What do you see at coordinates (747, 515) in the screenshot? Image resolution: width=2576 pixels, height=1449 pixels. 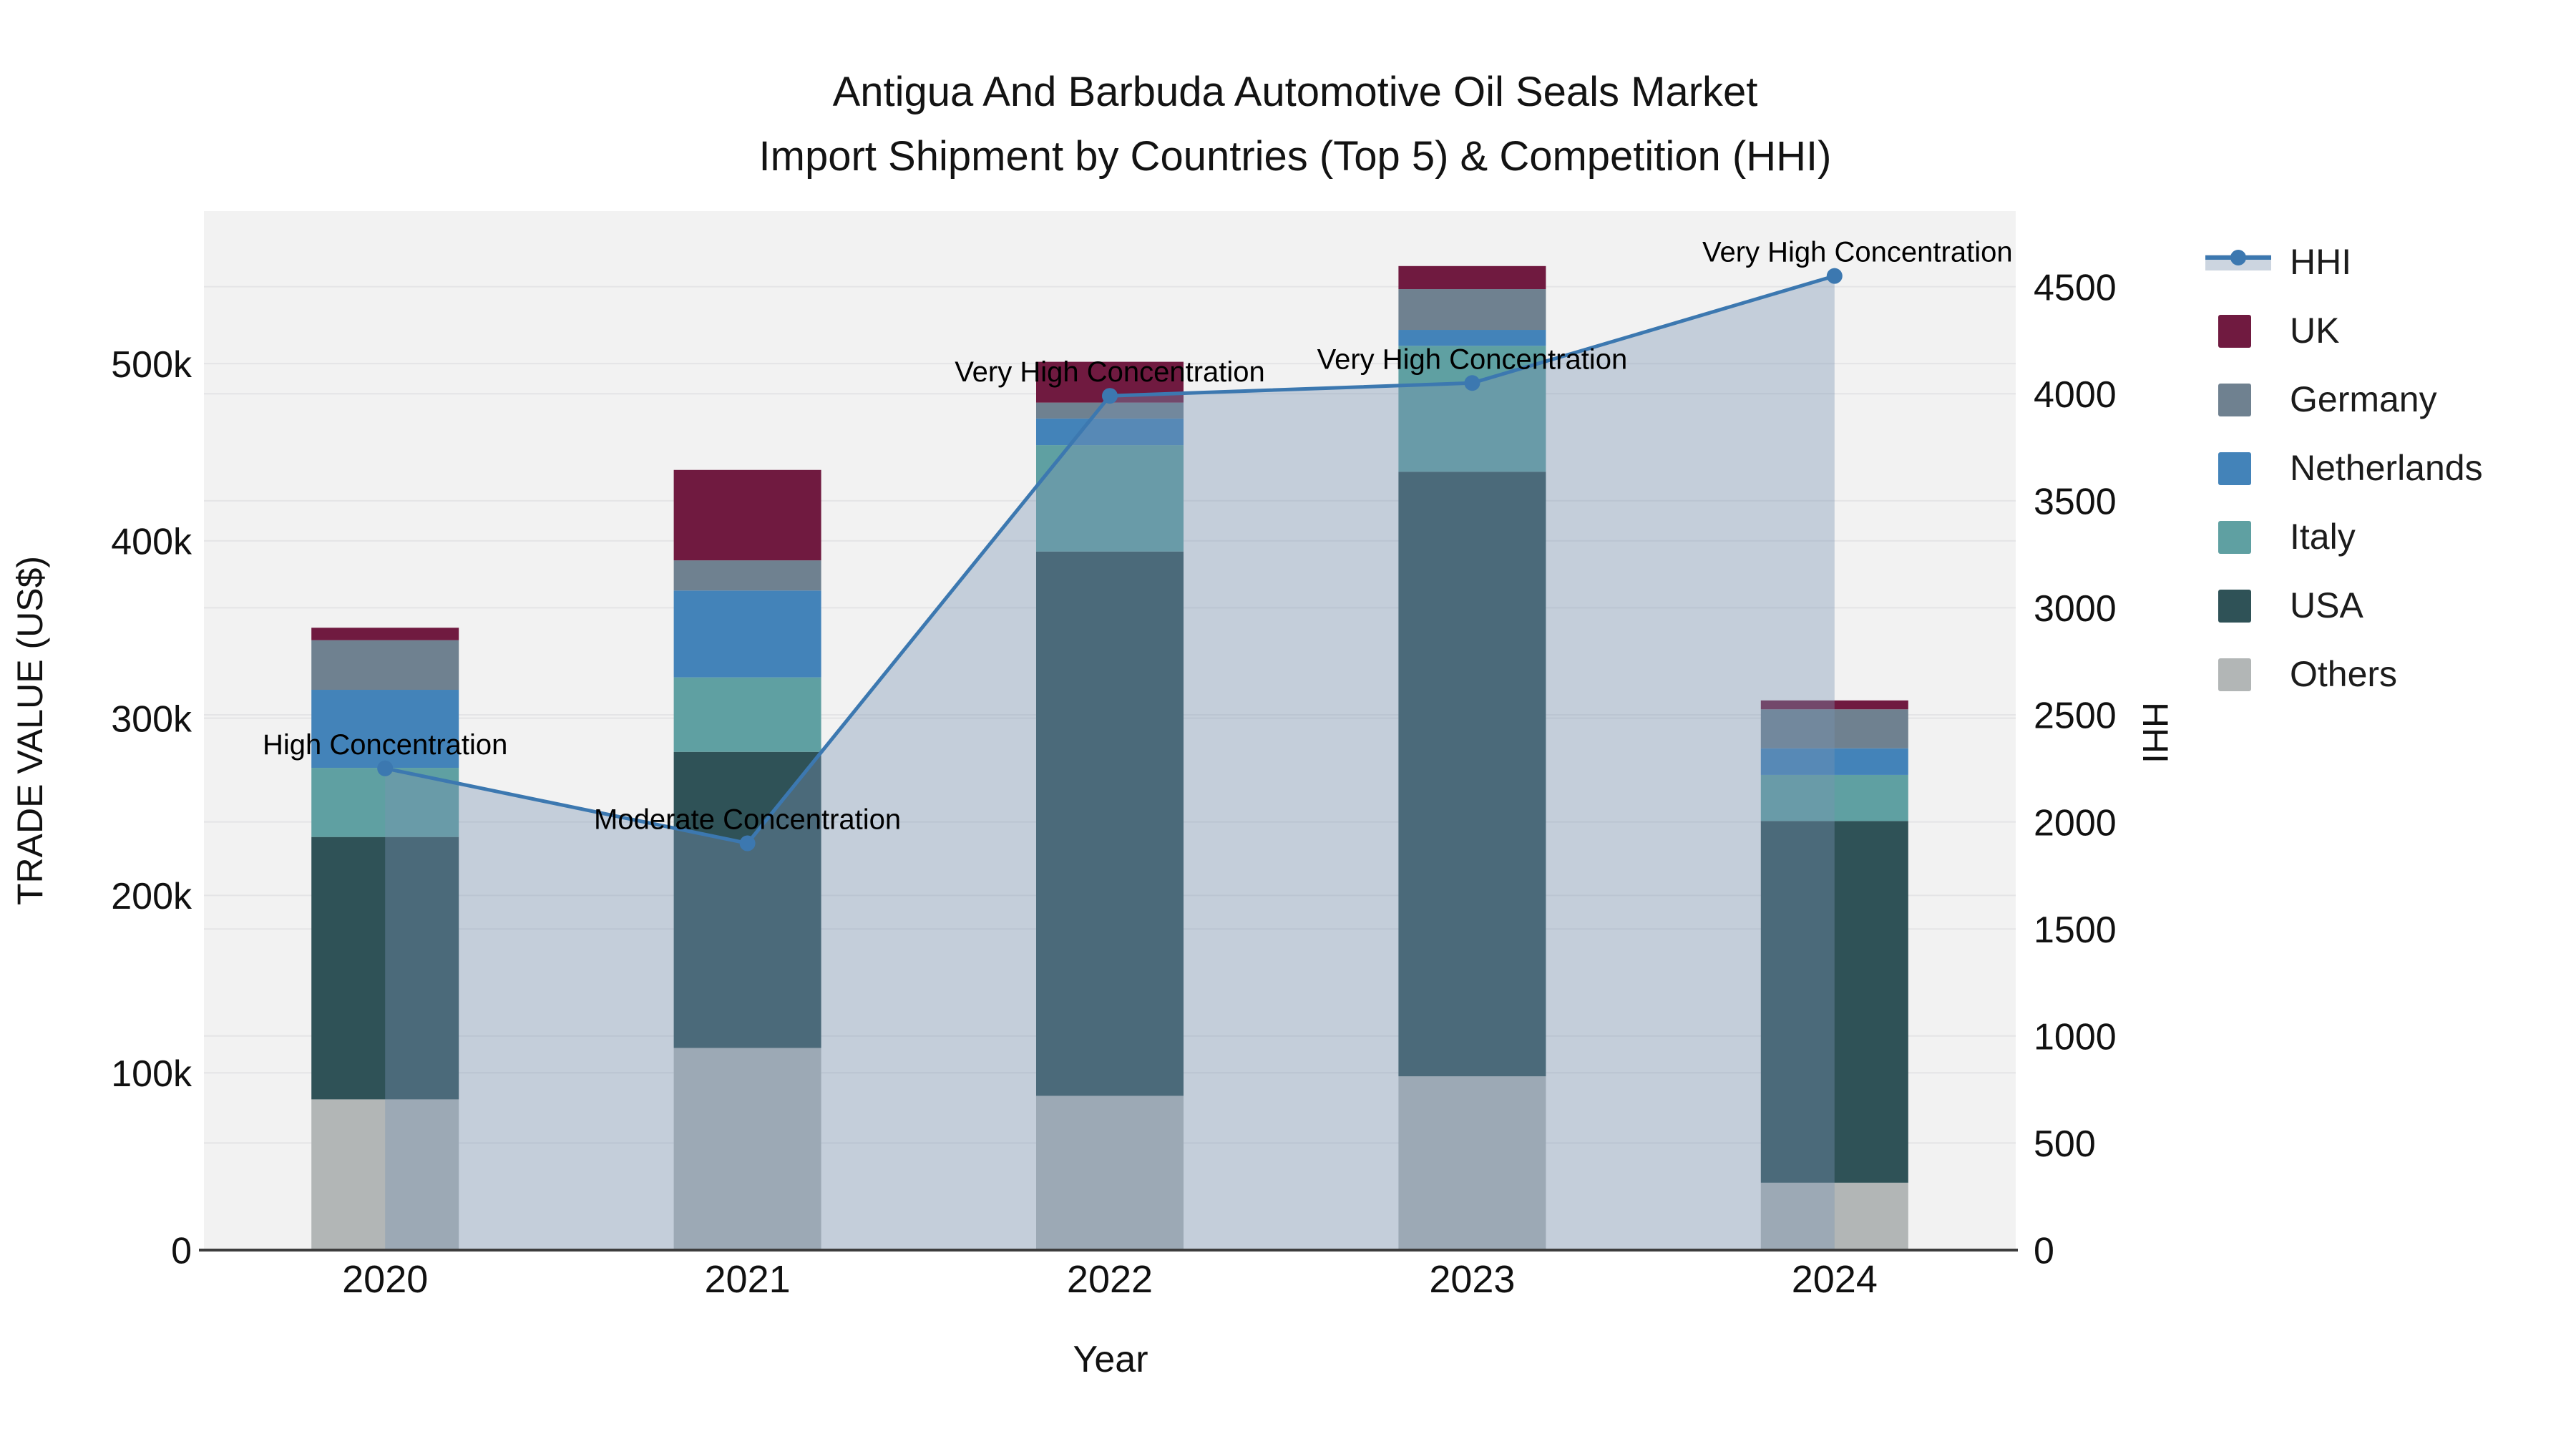 I see `bar-segment-uk-2021` at bounding box center [747, 515].